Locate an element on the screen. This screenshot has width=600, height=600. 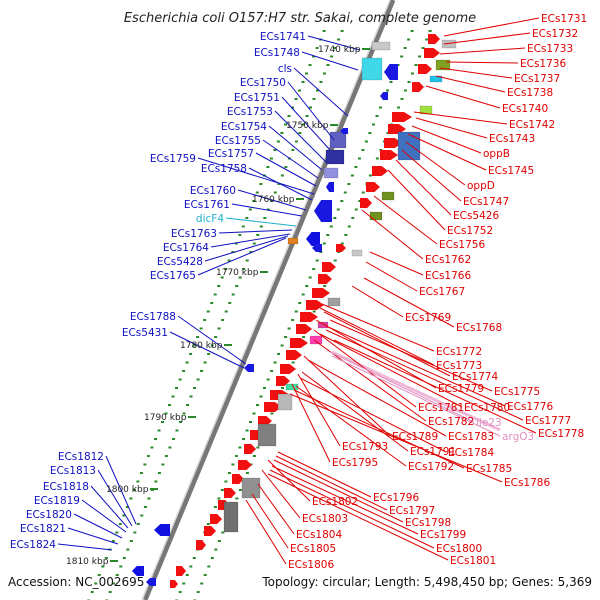
gene-label-ECs1788: ECs1788 is located at coordinates (153, 317).